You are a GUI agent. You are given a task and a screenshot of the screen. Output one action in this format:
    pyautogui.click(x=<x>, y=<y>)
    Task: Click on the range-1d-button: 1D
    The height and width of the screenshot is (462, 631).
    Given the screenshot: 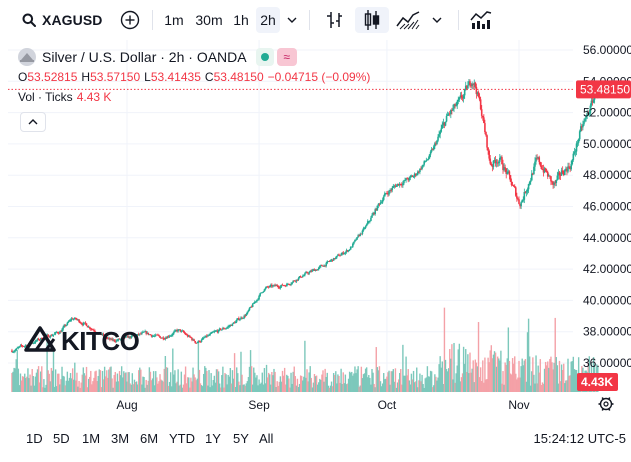 What is the action you would take?
    pyautogui.click(x=34, y=438)
    